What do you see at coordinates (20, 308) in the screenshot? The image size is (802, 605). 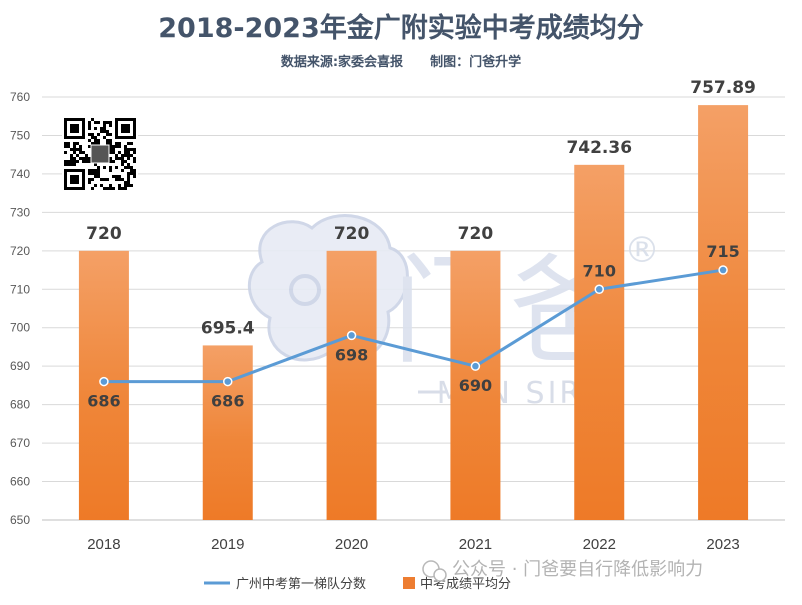 I see `y-axis: 650 660 670 680 690 700 710 720 730 740 750 760` at bounding box center [20, 308].